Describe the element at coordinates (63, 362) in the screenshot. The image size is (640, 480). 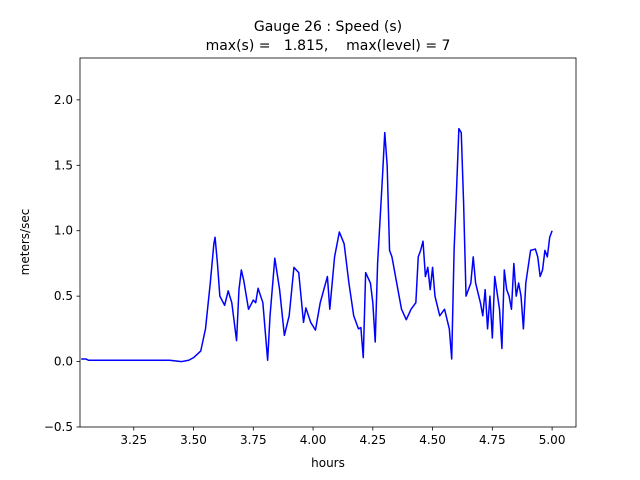
I see `y-tick-label: 0.0` at that location.